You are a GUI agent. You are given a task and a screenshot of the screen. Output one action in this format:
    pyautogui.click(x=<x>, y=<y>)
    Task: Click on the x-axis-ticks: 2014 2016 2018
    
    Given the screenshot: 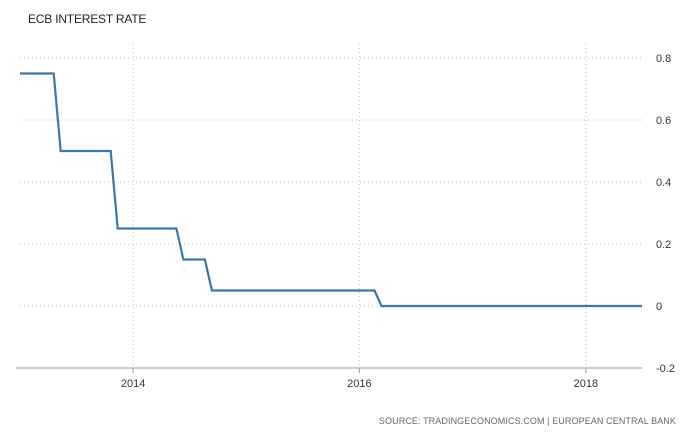 What is the action you would take?
    pyautogui.click(x=359, y=384)
    